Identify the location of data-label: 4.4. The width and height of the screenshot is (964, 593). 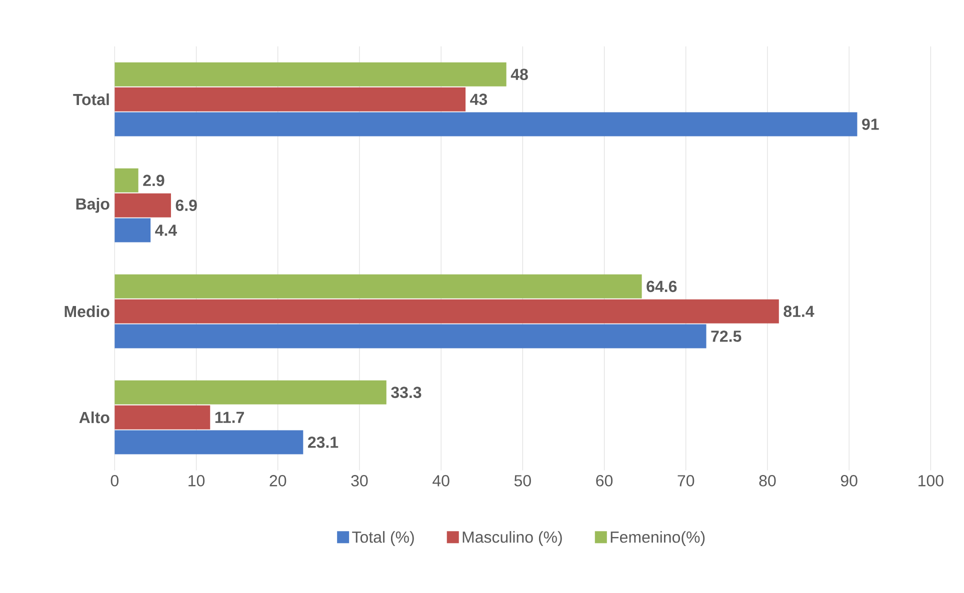
(166, 230).